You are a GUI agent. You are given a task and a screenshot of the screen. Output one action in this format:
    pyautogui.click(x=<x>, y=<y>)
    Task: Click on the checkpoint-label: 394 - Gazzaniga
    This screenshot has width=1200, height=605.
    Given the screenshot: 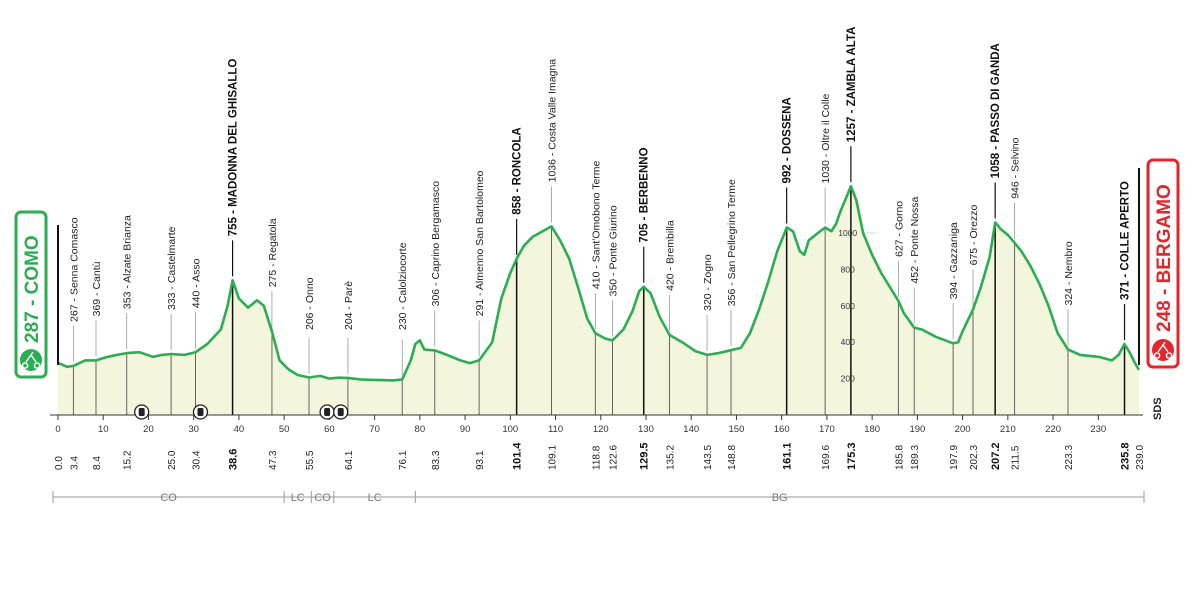 What is the action you would take?
    pyautogui.click(x=954, y=260)
    